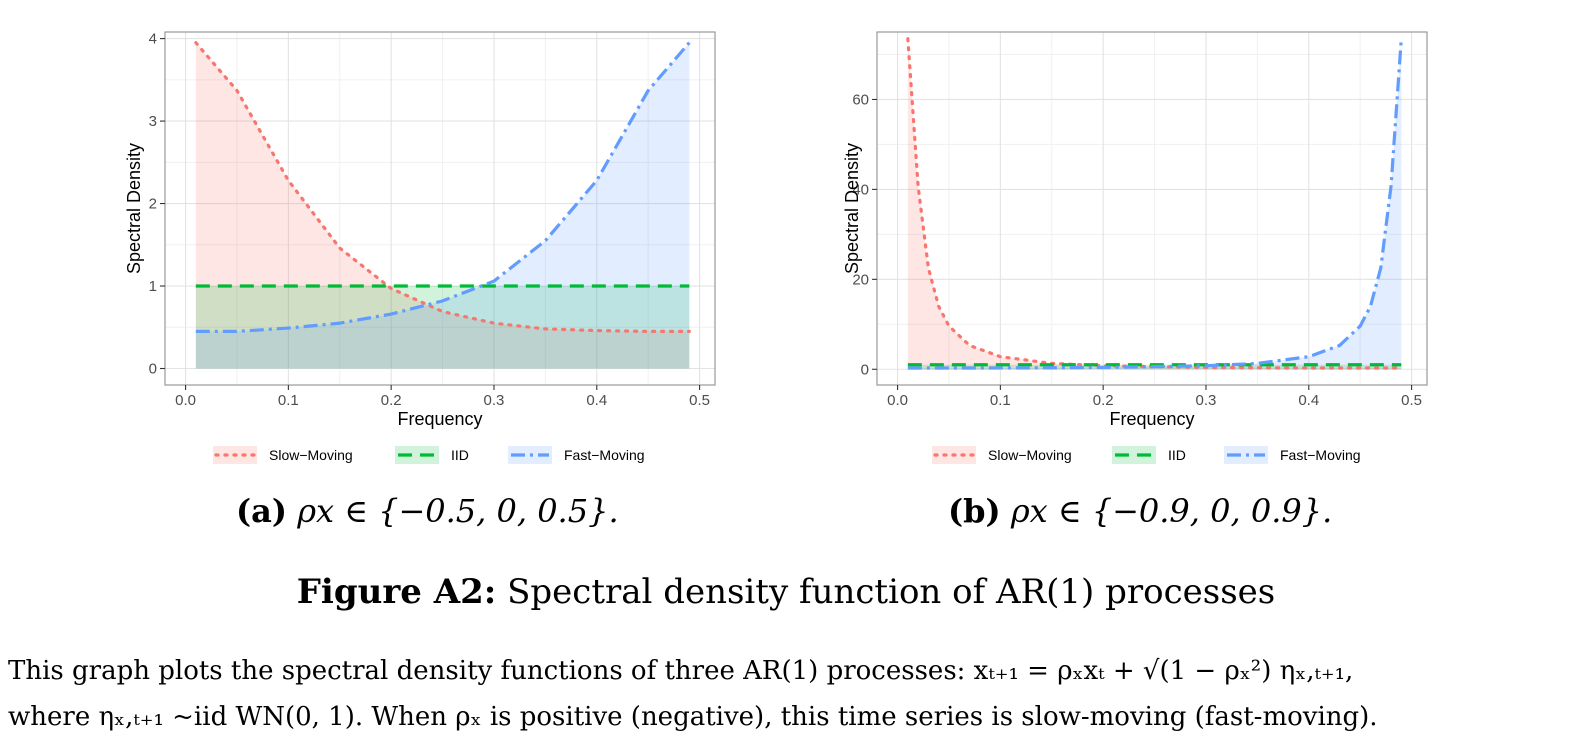 This screenshot has width=1572, height=746. I want to click on y-tick-label: 40, so click(860, 189).